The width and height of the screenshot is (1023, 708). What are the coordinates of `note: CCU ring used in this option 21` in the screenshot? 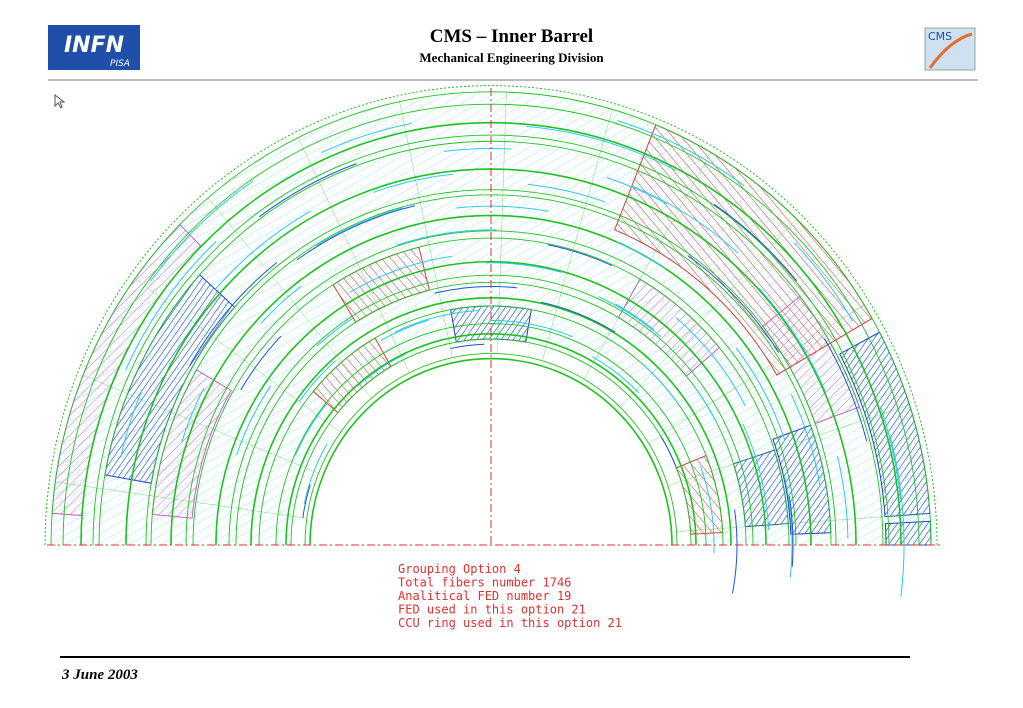 It's located at (510, 623).